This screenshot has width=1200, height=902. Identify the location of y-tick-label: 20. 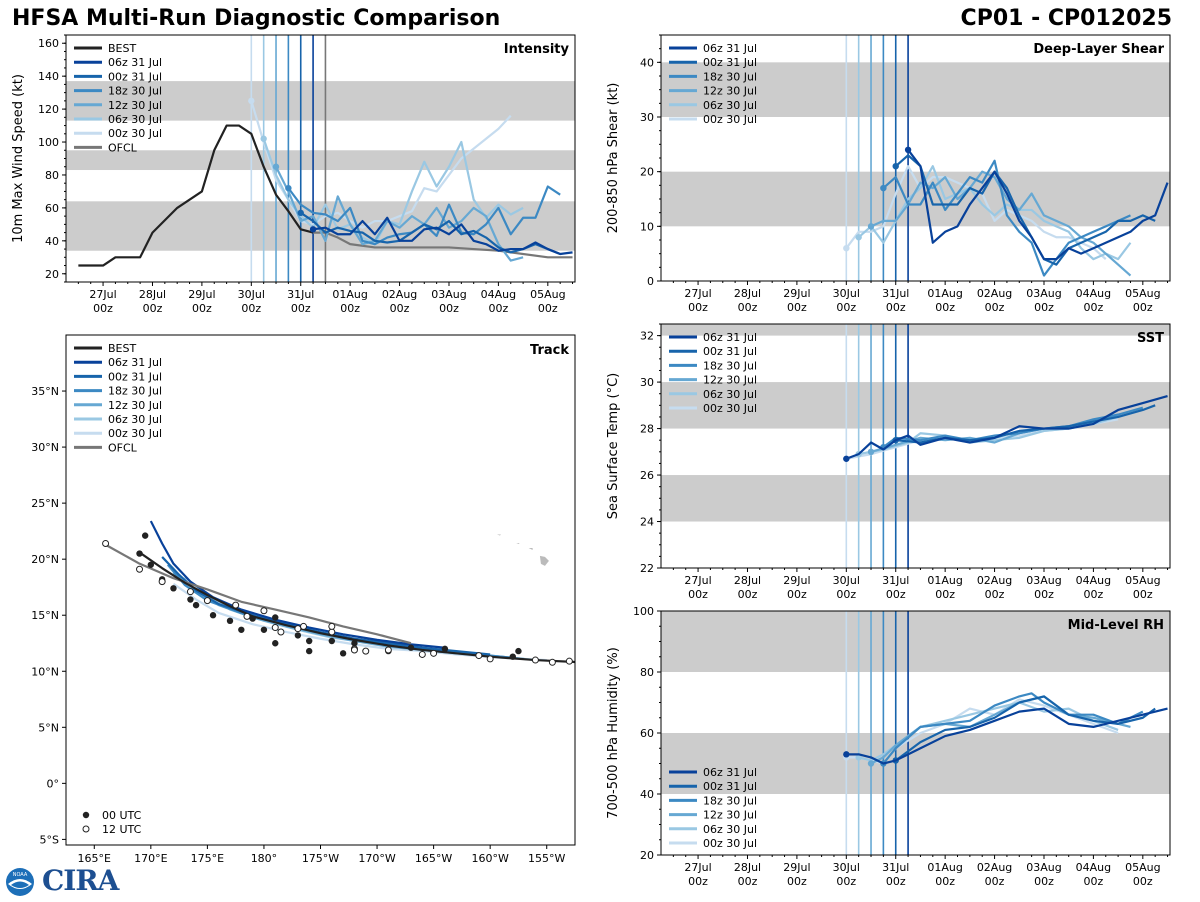
(52, 274).